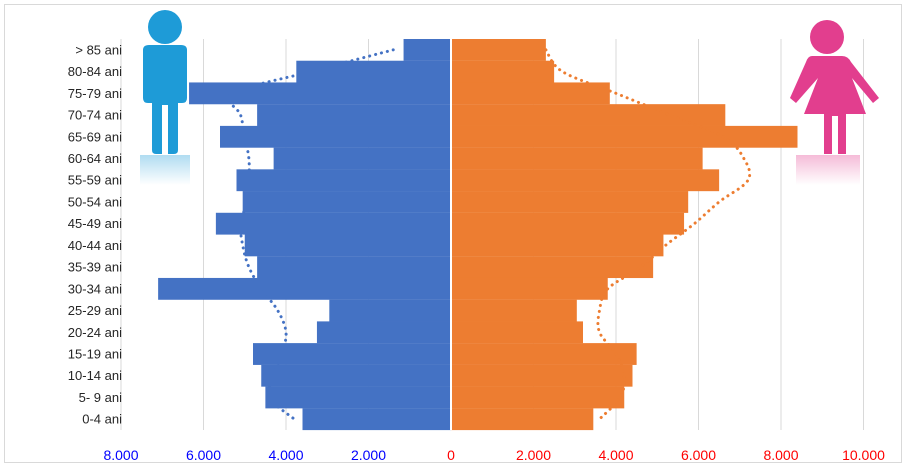 The image size is (908, 469). Describe the element at coordinates (203, 455) in the screenshot. I see `x-tick-label-left: 6.000` at that location.